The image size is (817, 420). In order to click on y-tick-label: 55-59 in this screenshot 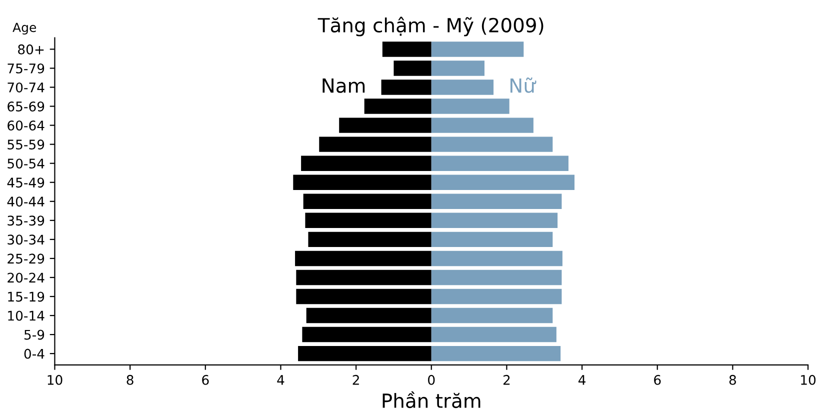, I will do `click(26, 145)`.